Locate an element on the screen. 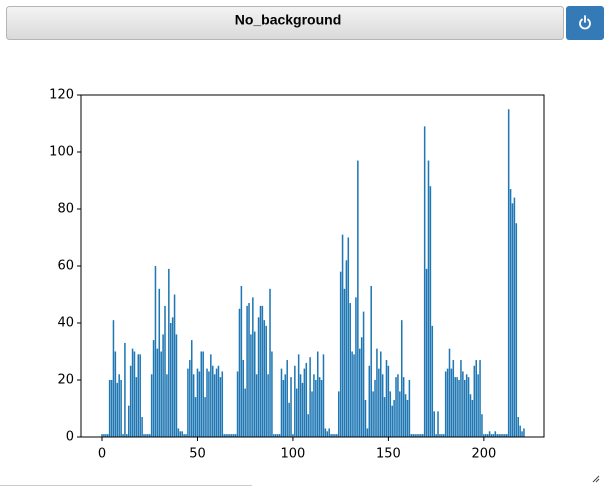 Image resolution: width=610 pixels, height=491 pixels. resize-grip is located at coordinates (596, 479).